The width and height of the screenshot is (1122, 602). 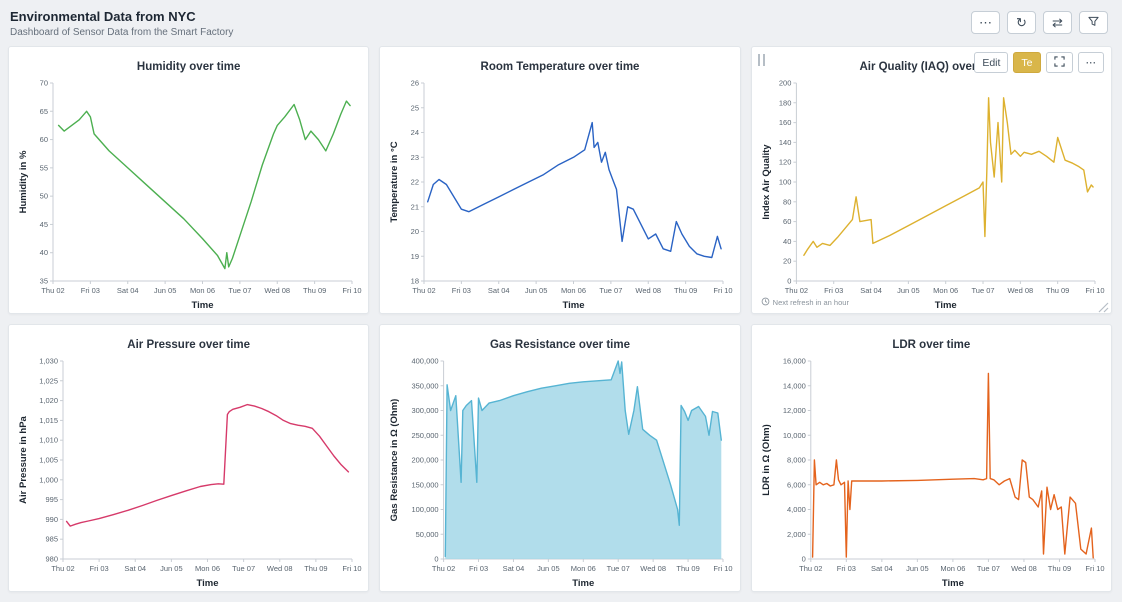 I want to click on resize-handle, so click(x=1103, y=306).